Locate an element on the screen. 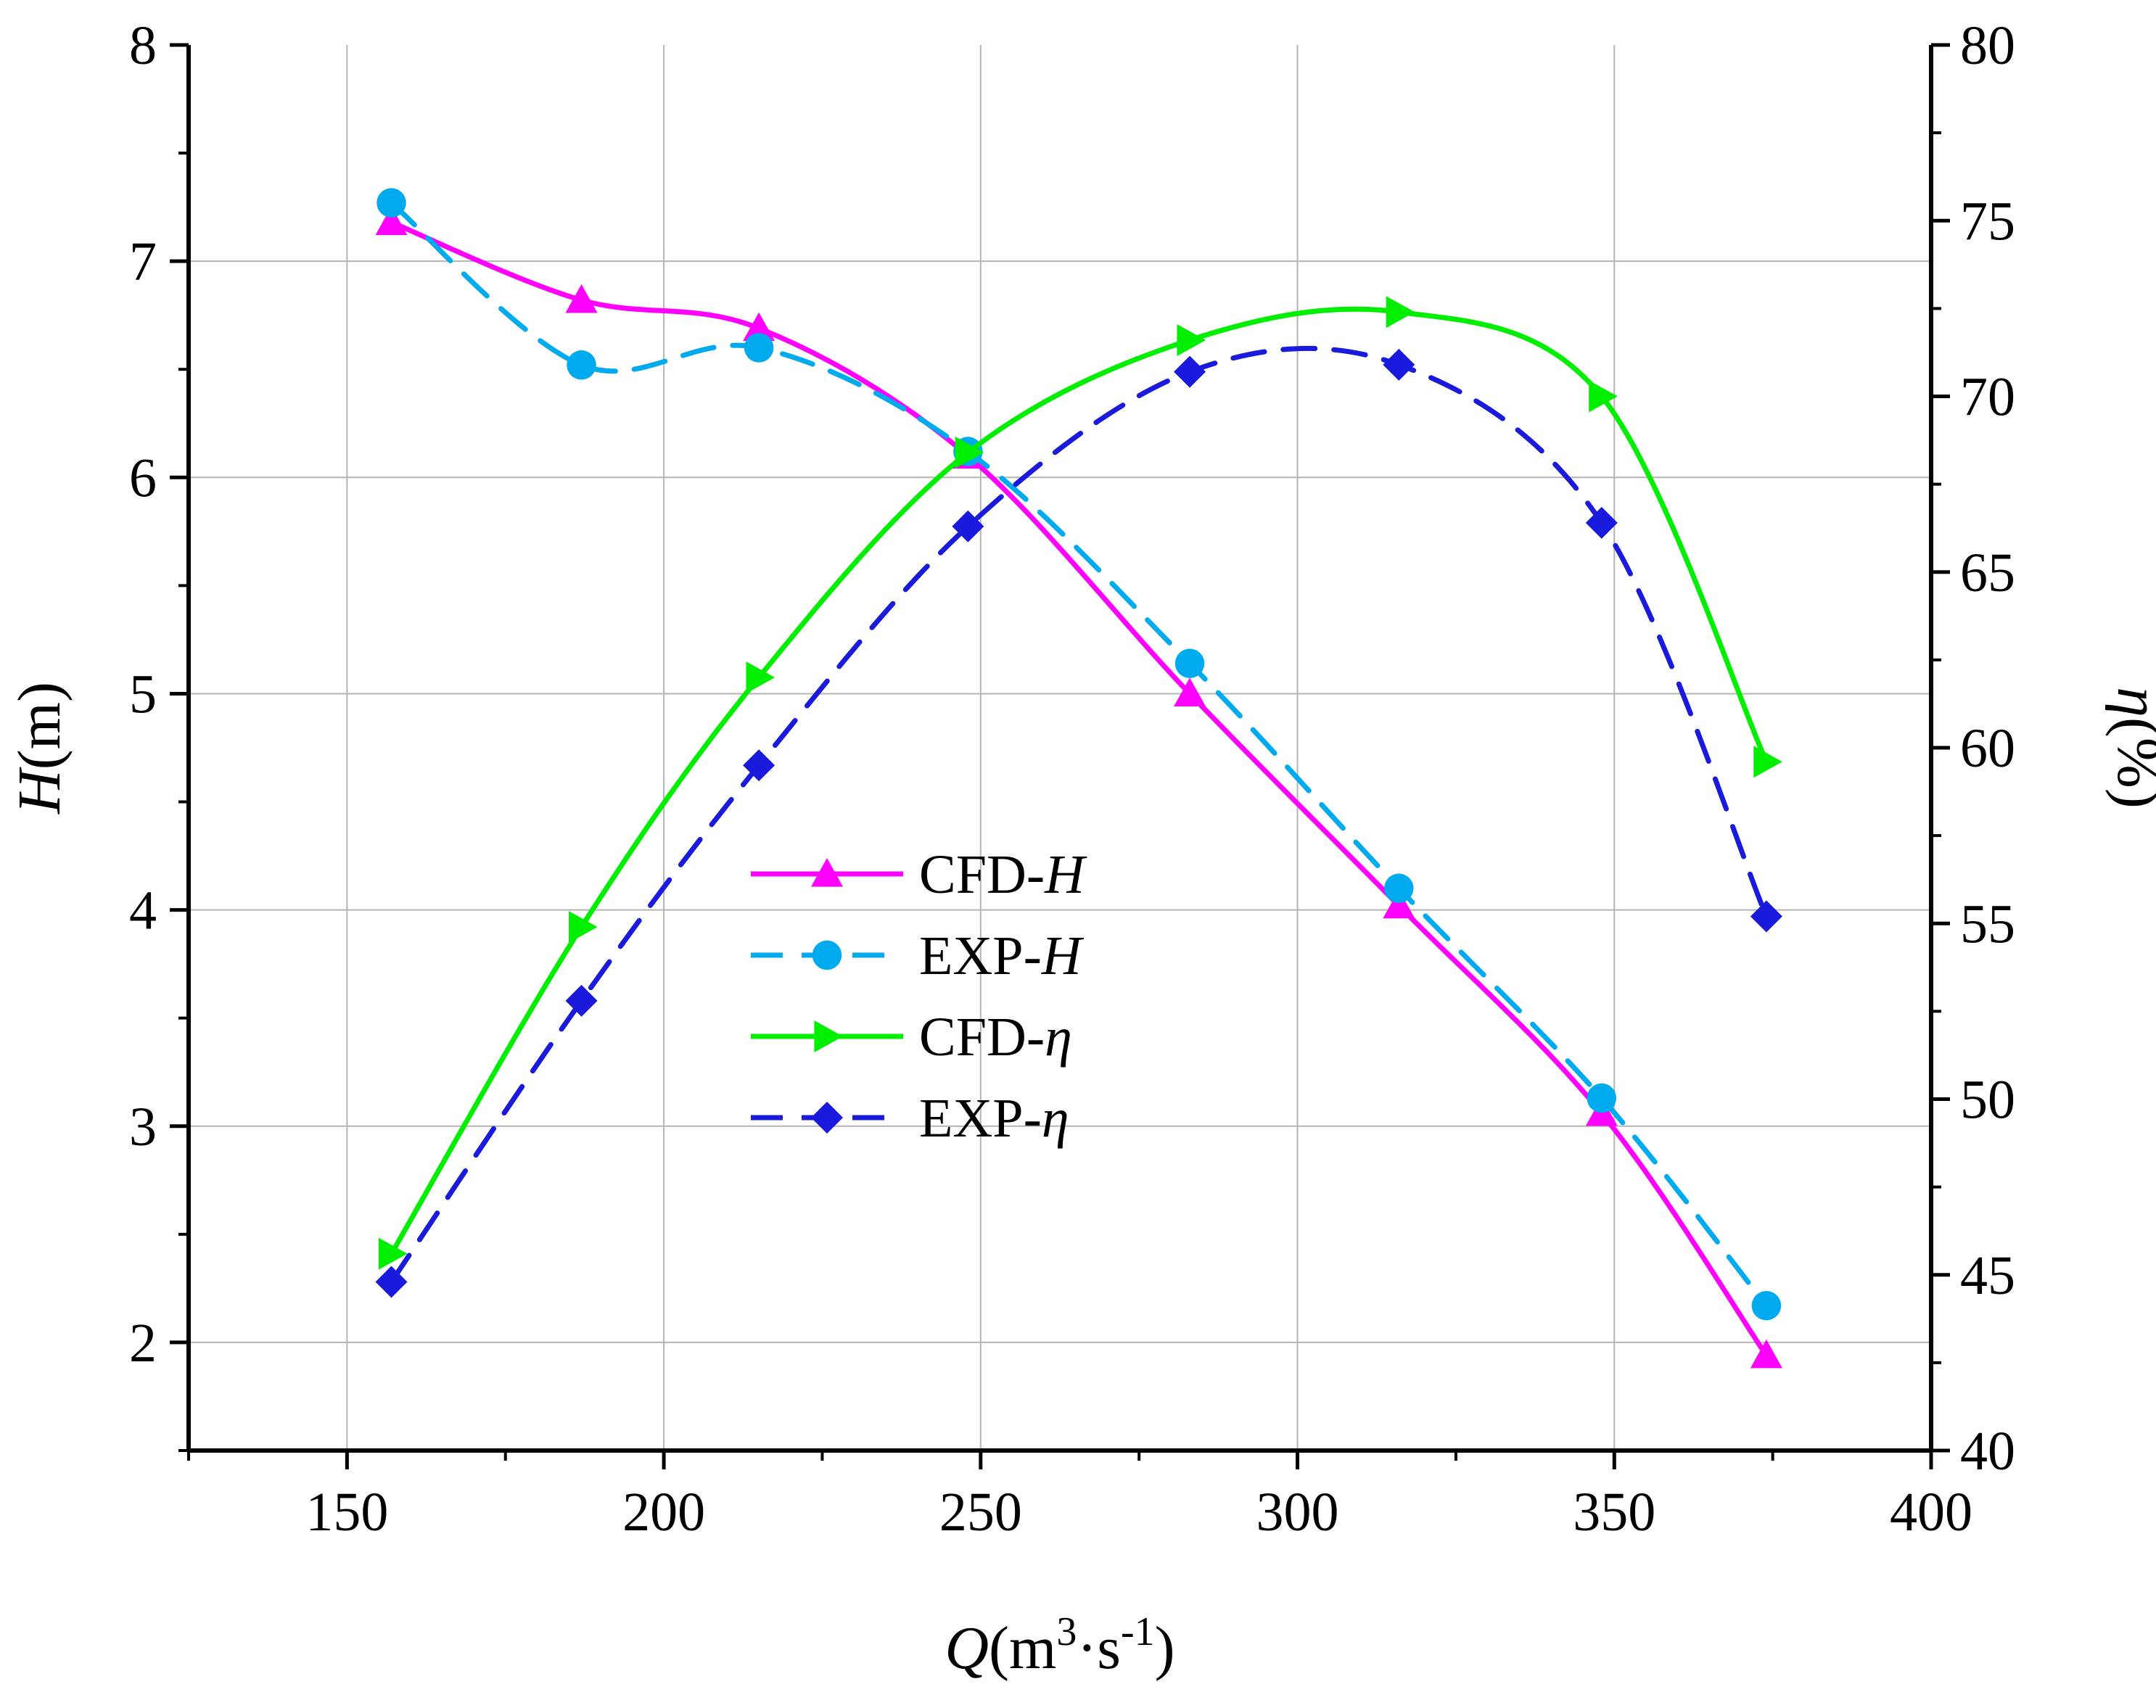 This screenshot has width=2156, height=1708. x-tick-label: 350 is located at coordinates (1614, 1512).